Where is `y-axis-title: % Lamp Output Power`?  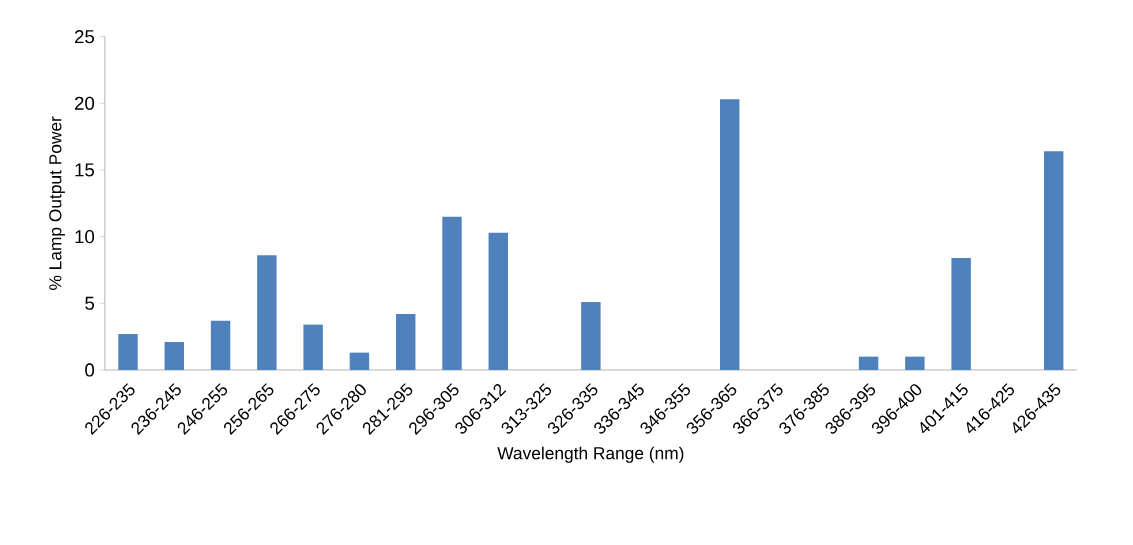 y-axis-title: % Lamp Output Power is located at coordinates (57, 203).